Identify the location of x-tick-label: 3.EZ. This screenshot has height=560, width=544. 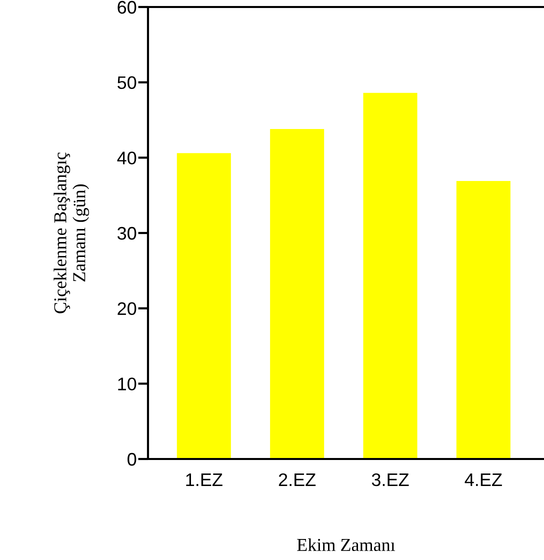
(390, 479).